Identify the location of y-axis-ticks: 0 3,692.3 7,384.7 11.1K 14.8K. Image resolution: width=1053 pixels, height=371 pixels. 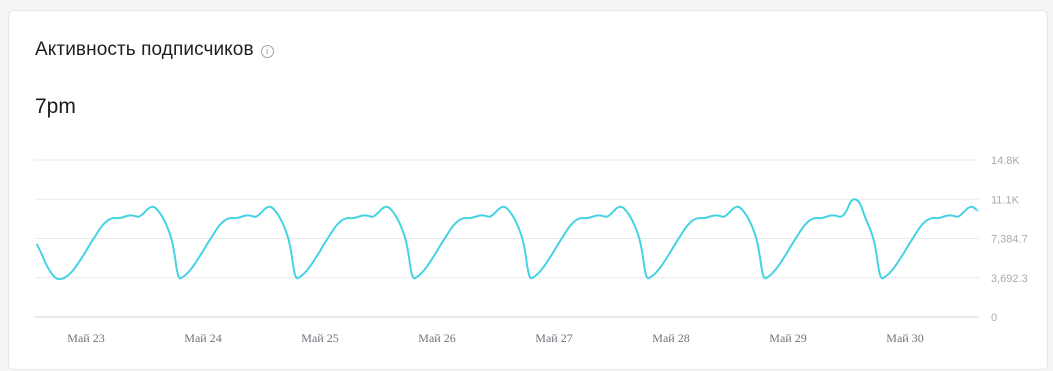
(1009, 239).